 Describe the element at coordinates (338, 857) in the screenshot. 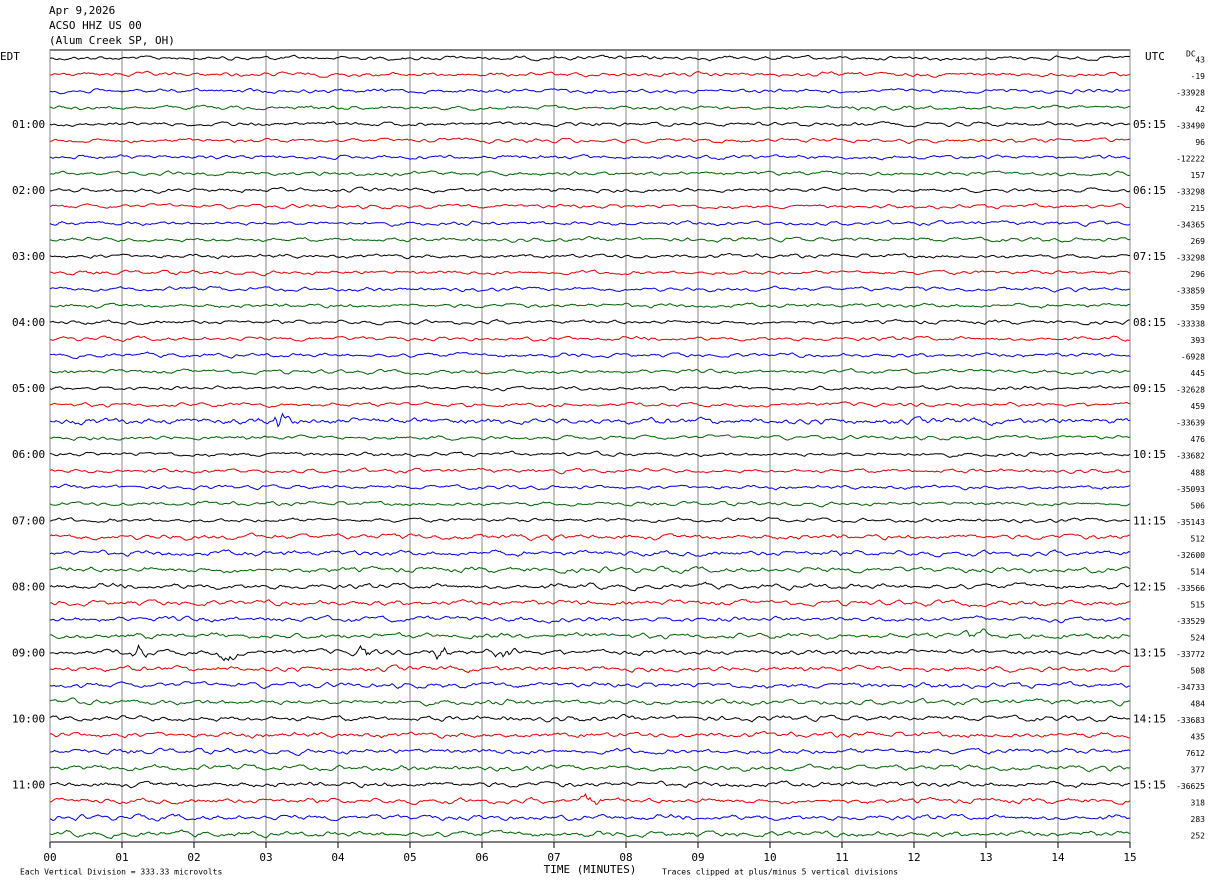

I see `x-tick-label: 04` at that location.